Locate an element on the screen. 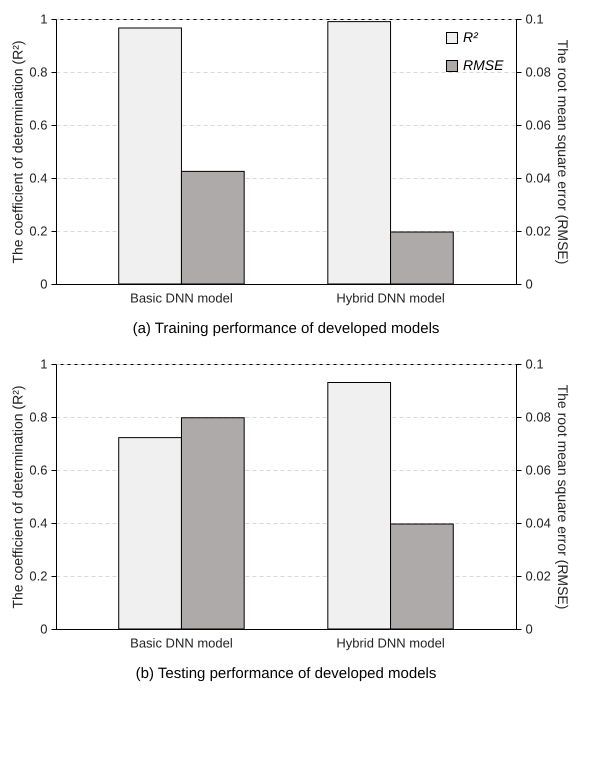 This screenshot has width=599, height=780. legend-label: R² is located at coordinates (471, 37).